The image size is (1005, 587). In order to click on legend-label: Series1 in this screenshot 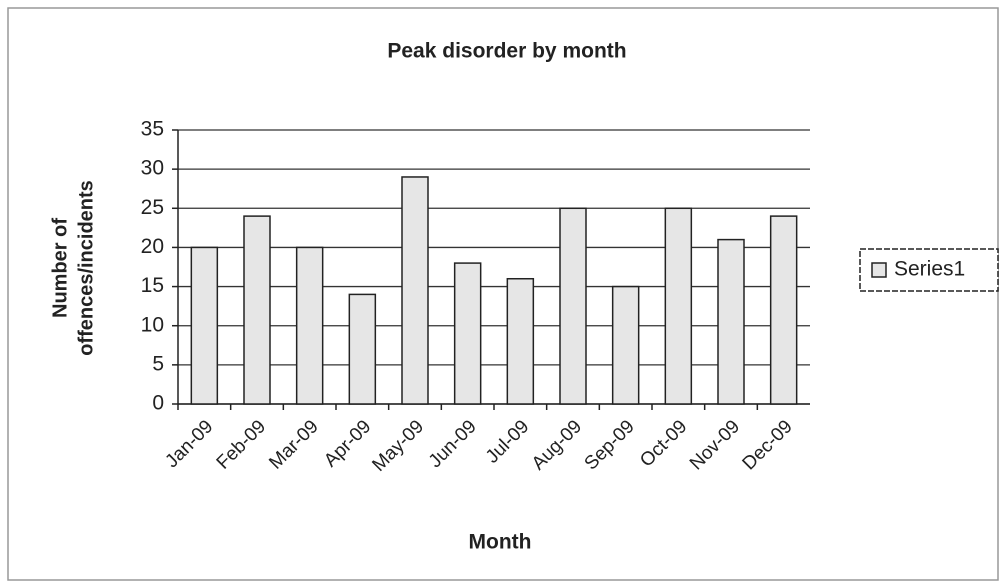, I will do `click(929, 269)`.